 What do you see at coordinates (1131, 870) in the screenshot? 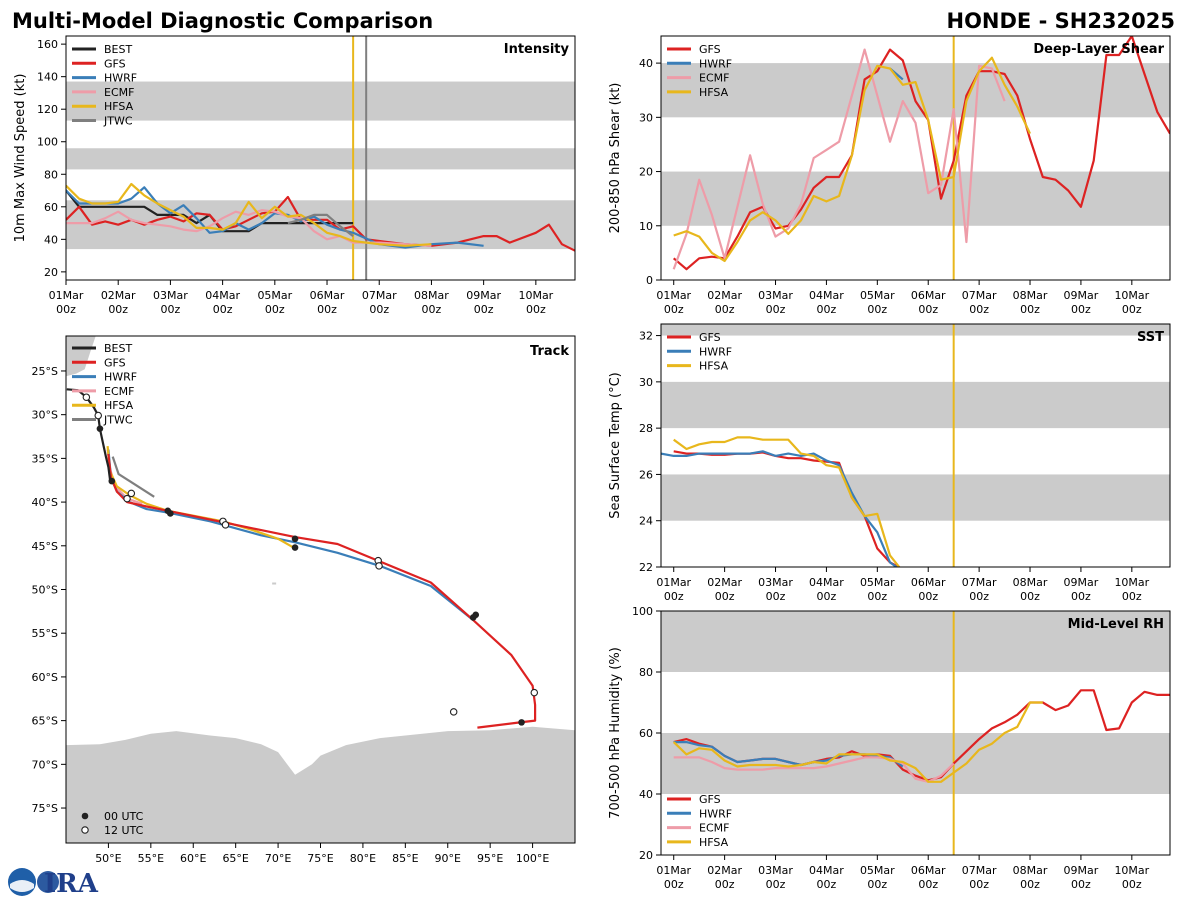
I see `x-tick-label: 10Mar` at bounding box center [1131, 870].